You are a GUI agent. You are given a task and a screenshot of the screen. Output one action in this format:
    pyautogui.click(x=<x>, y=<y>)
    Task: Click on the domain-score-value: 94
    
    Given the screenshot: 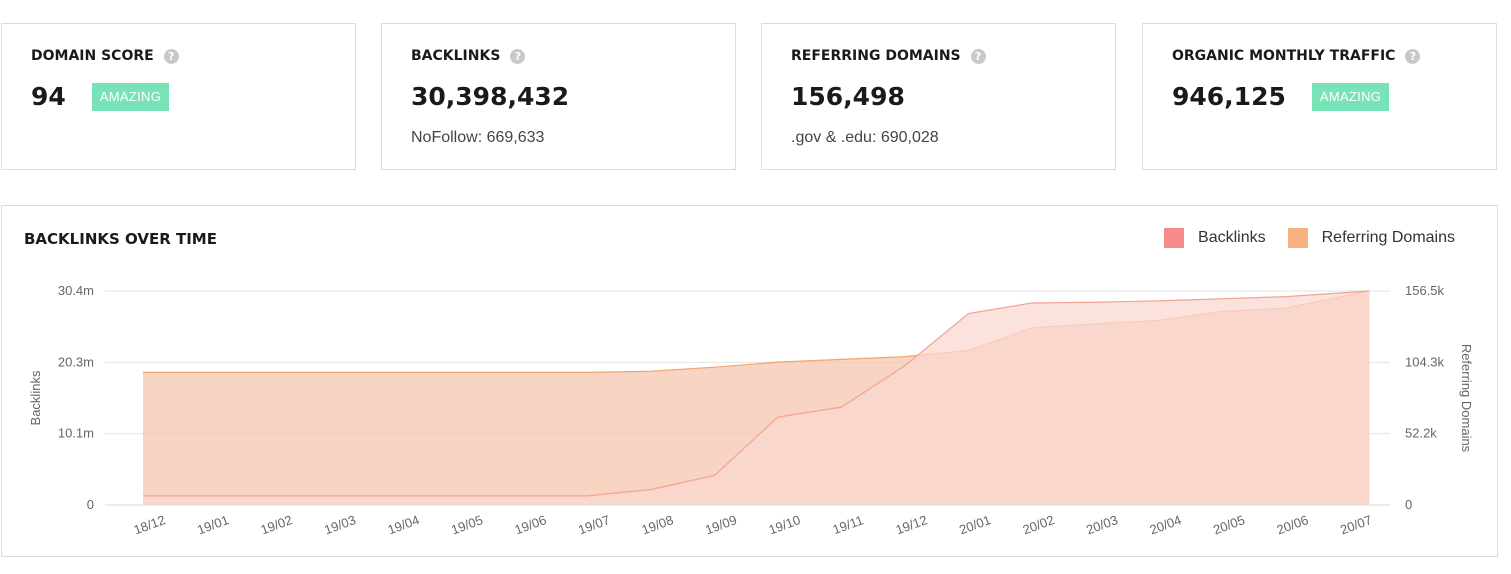 What is the action you would take?
    pyautogui.click(x=48, y=96)
    